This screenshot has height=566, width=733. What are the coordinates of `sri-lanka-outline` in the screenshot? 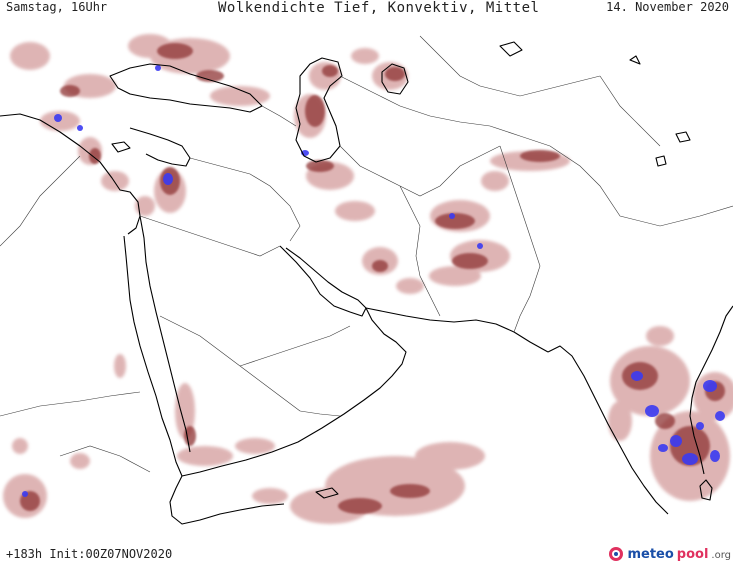 It's located at (706, 490).